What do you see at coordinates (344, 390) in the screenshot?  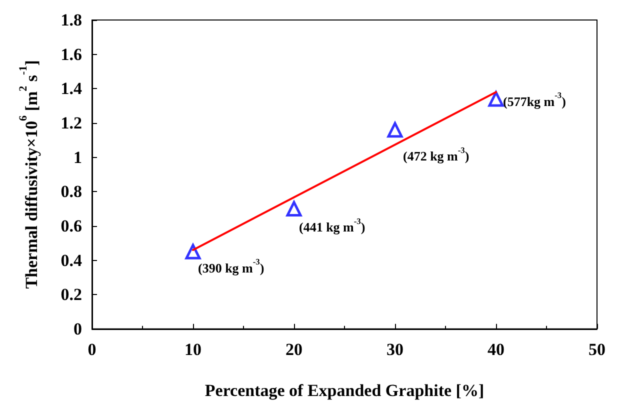 I see `x-axis-title: Percentage of Expanded Graphite [%]` at bounding box center [344, 390].